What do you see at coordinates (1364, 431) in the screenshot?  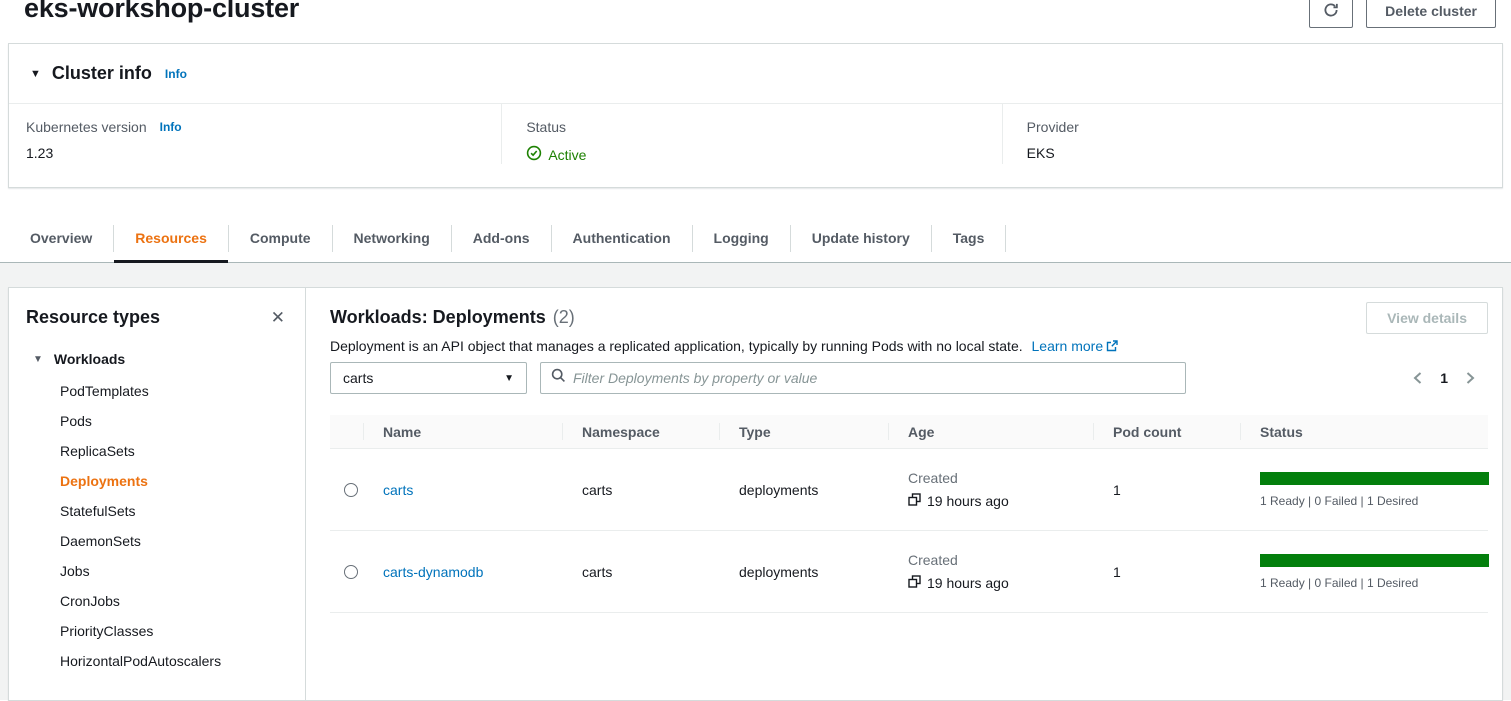 I see `column-header-status: Status` at bounding box center [1364, 431].